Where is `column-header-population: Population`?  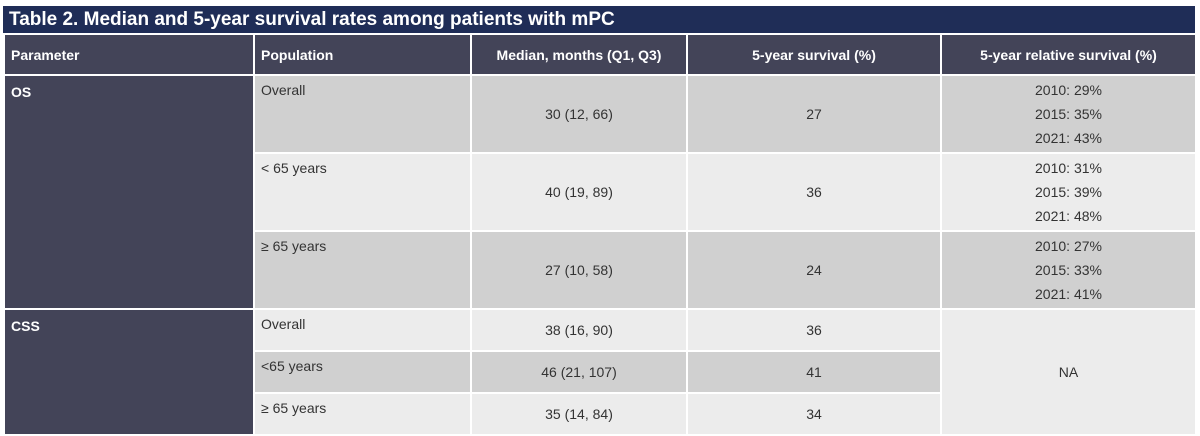 column-header-population: Population is located at coordinates (362, 54).